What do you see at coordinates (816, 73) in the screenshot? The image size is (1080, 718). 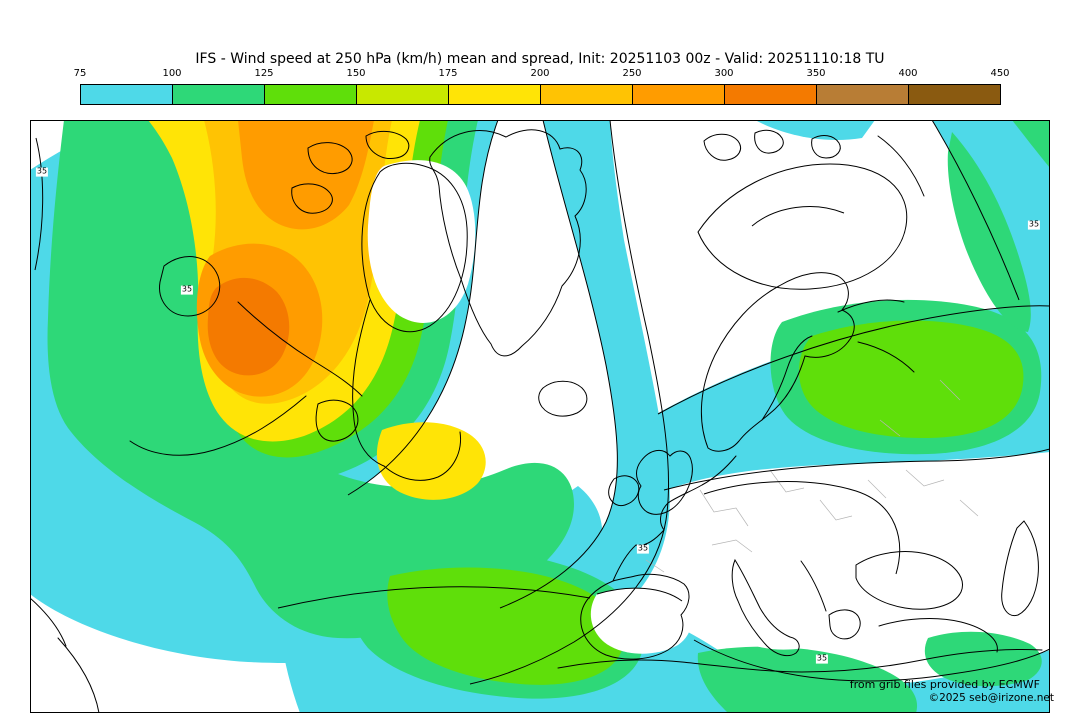 I see `colorbar-tick-label: 350` at bounding box center [816, 73].